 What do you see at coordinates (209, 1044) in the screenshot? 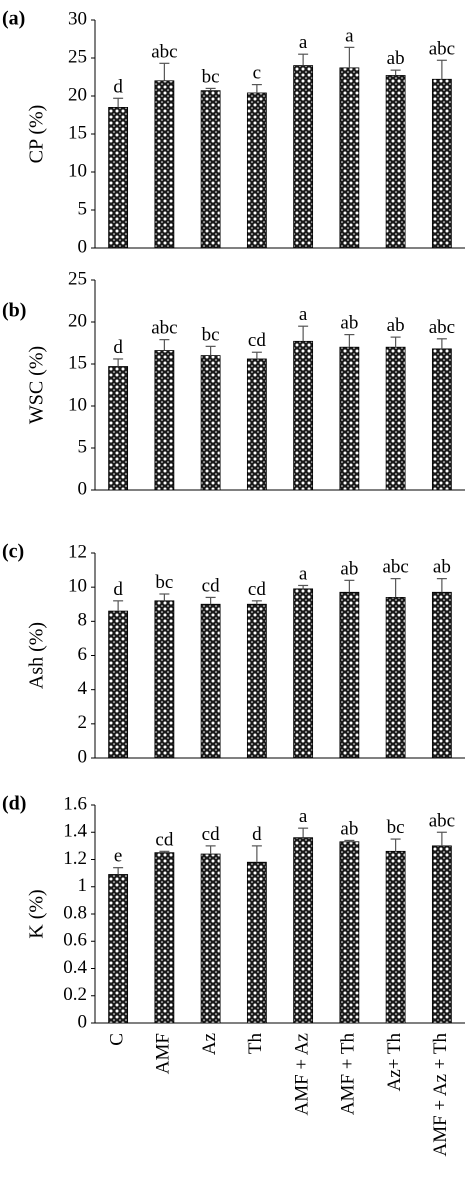
I see `x-tick-label: Az` at bounding box center [209, 1044].